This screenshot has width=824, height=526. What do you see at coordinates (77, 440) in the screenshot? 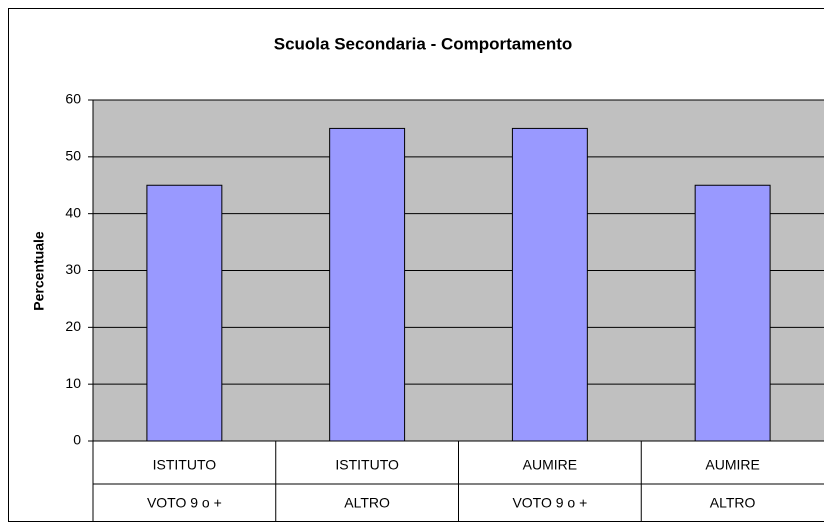
I see `y-tick-label: 0` at bounding box center [77, 440].